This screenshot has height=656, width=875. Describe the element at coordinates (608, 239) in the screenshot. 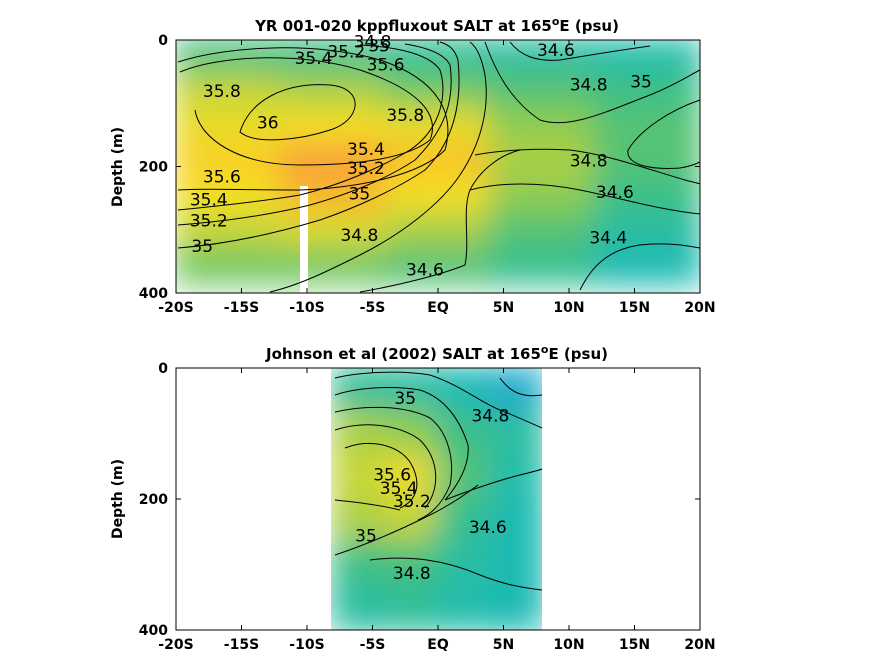

I see `contour-label: 34.4` at that location.